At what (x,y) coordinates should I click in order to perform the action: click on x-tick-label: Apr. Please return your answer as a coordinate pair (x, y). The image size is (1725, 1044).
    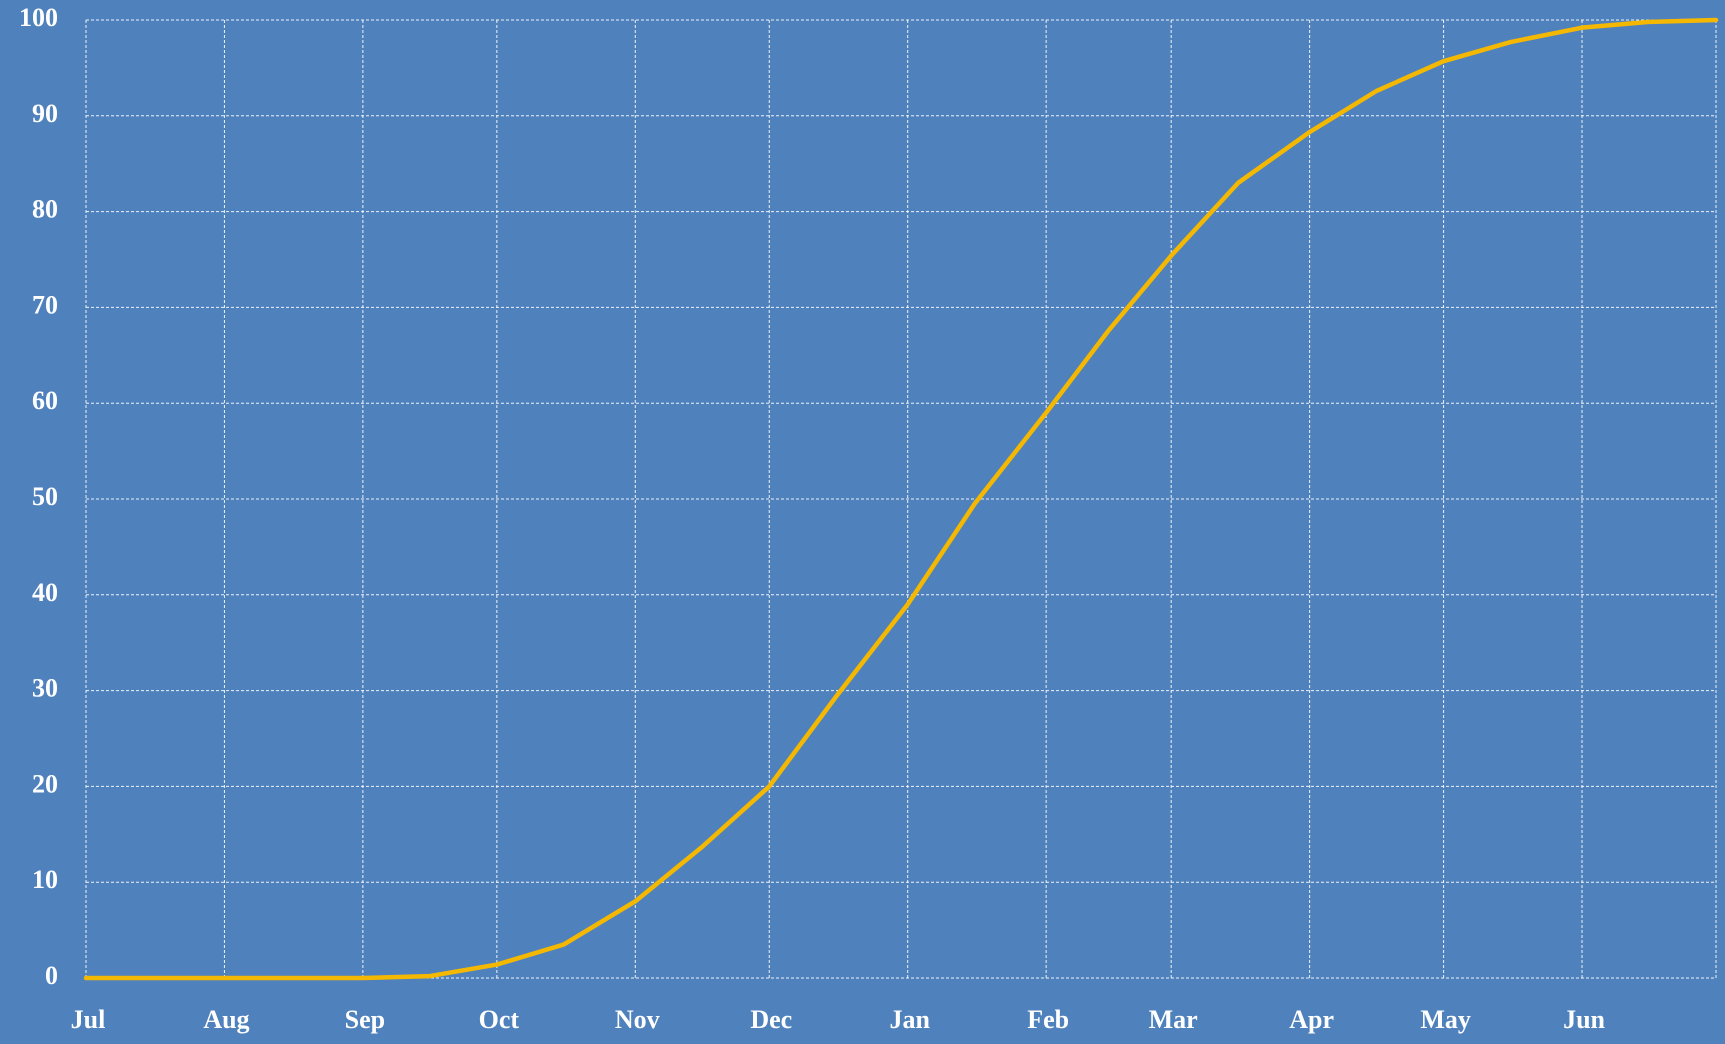
    Looking at the image, I should click on (1311, 1019).